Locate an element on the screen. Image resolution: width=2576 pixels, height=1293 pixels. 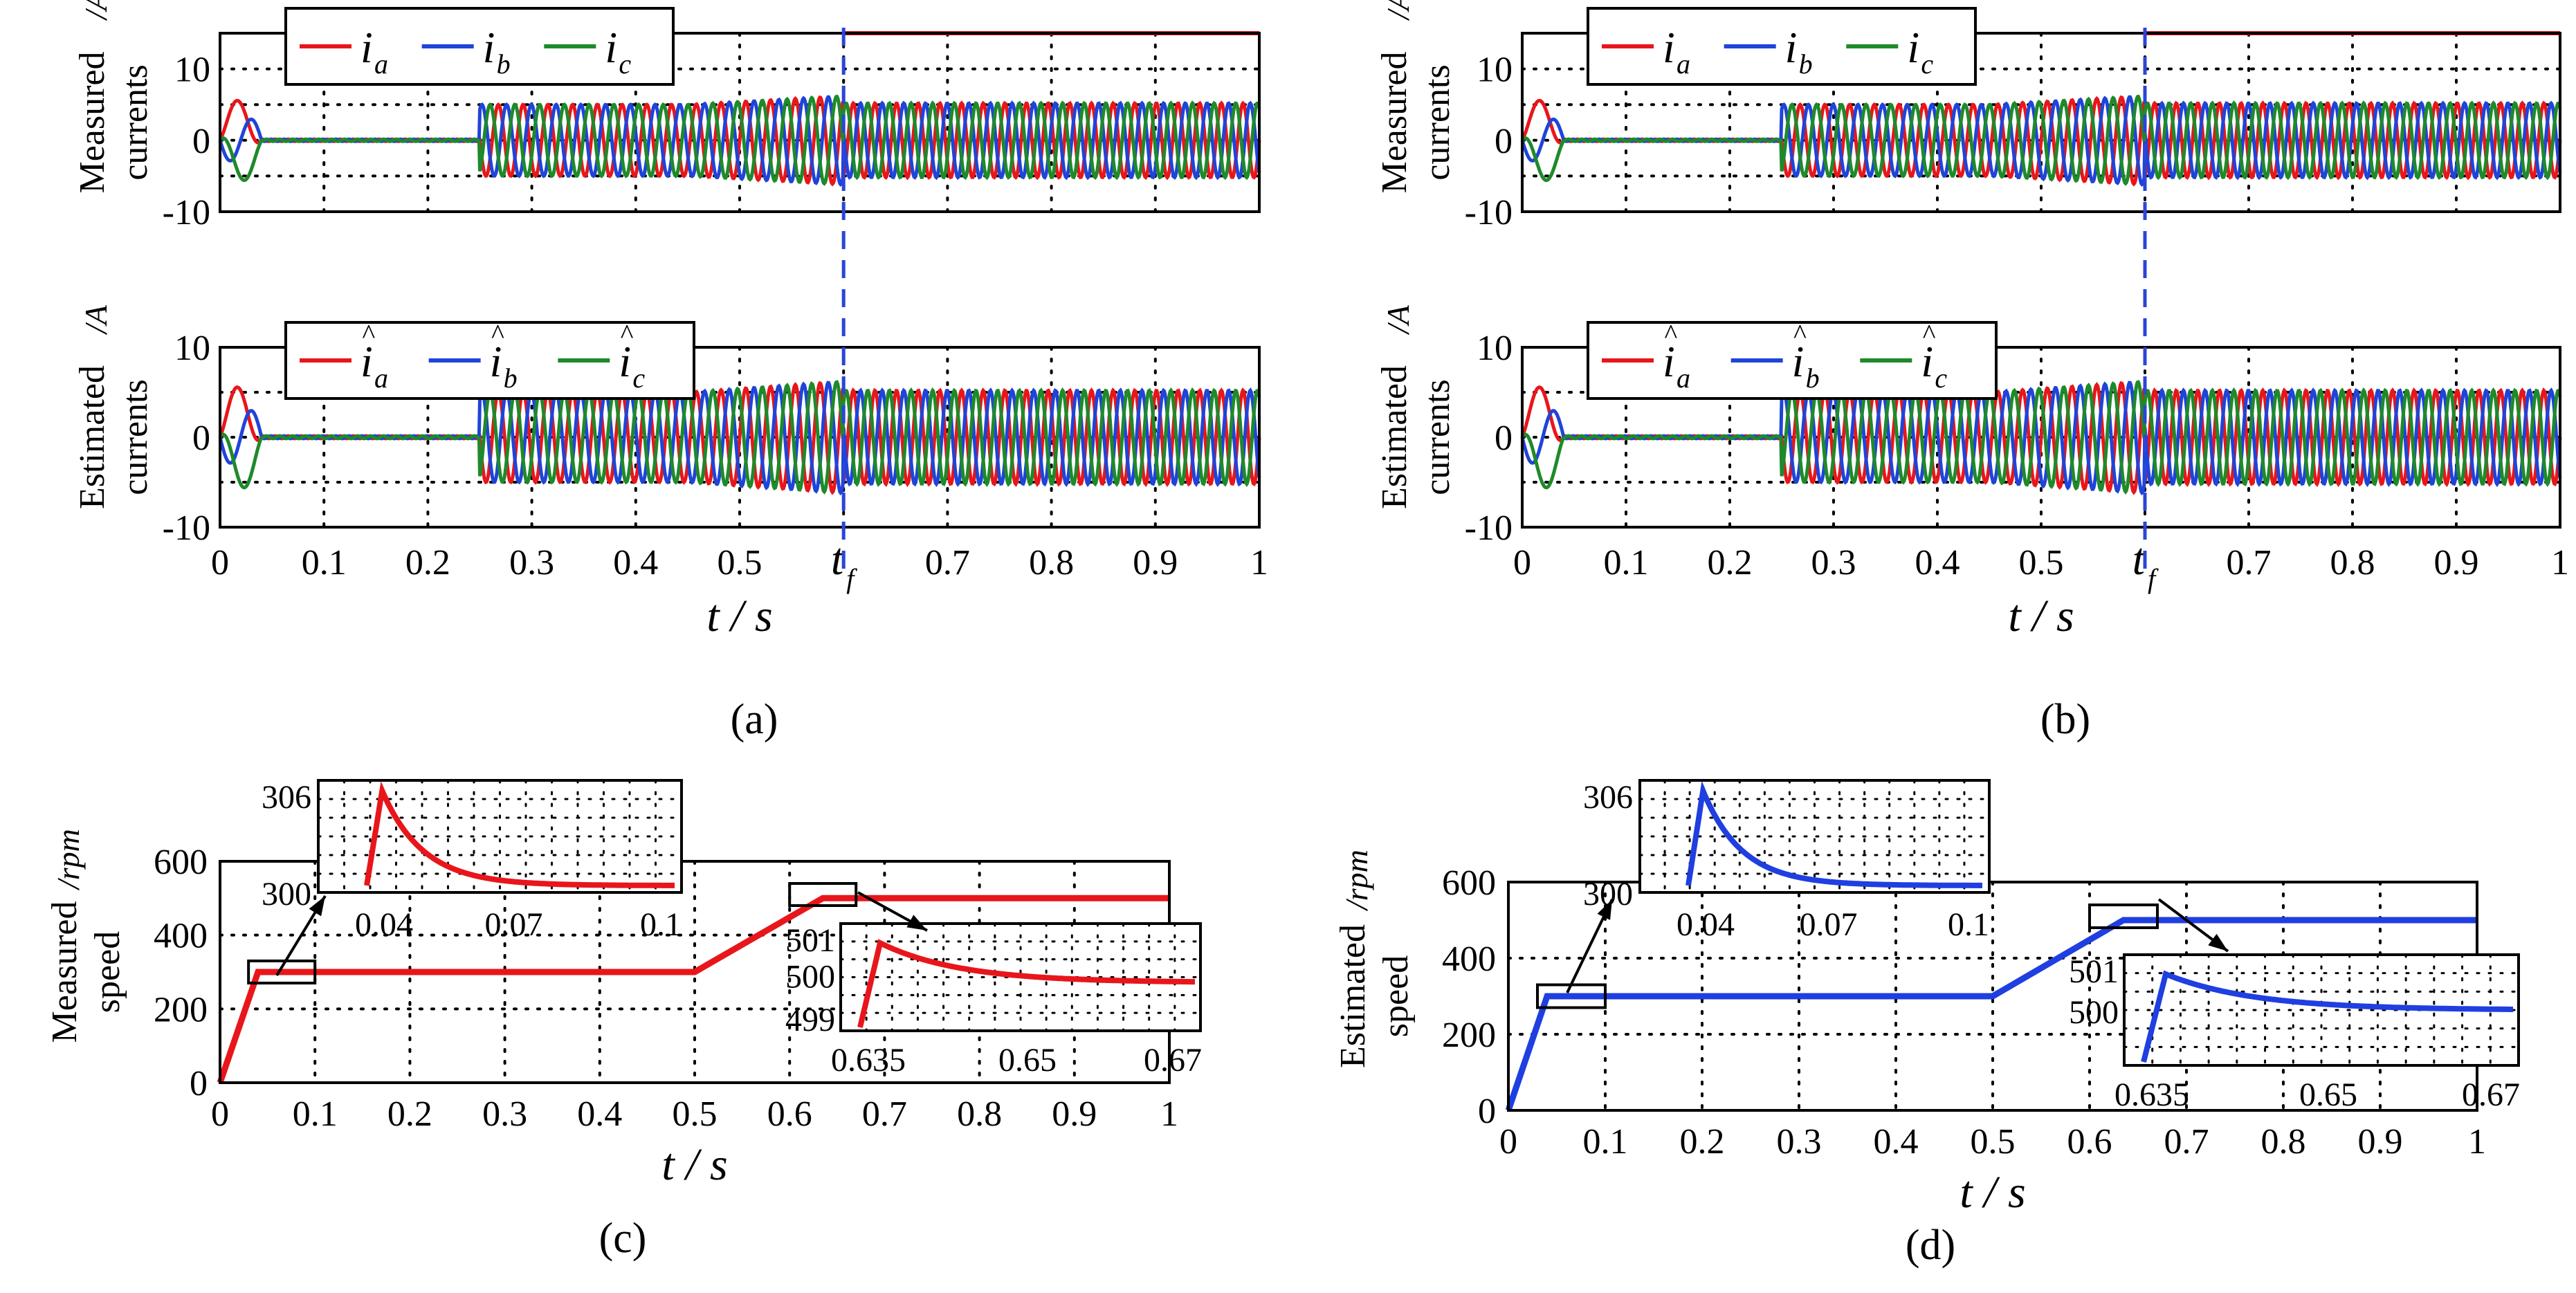
y-tick-label: 400 is located at coordinates (1469, 959).